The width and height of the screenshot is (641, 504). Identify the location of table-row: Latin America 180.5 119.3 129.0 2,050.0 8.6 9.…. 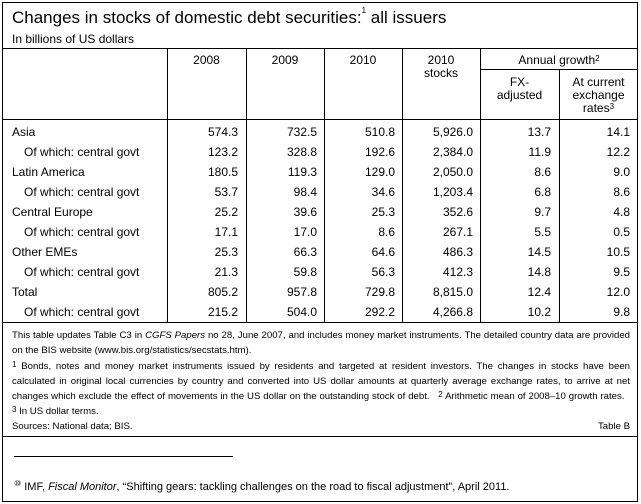
(320, 175).